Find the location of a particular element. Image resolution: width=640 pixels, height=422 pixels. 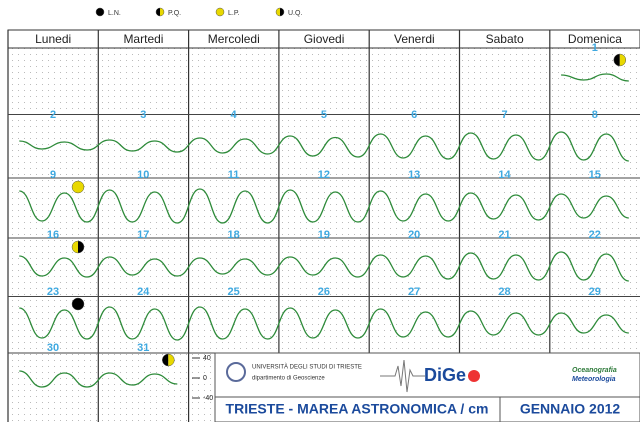

seismo-icon is located at coordinates (402, 376).